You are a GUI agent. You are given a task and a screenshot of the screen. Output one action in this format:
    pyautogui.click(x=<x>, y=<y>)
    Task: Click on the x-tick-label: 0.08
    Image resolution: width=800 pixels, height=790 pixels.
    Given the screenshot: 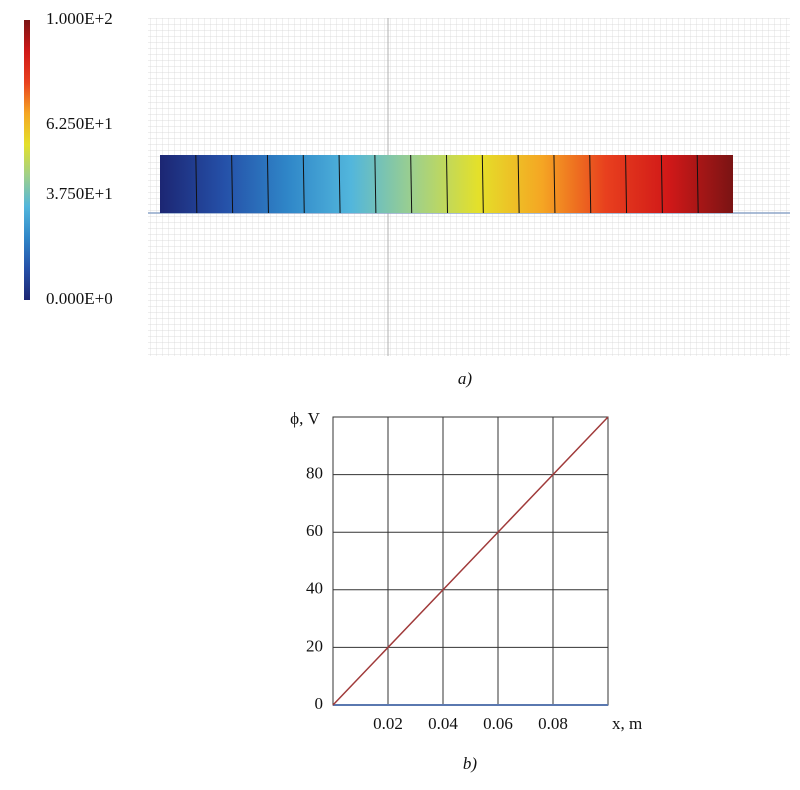 What is the action you would take?
    pyautogui.click(x=553, y=723)
    